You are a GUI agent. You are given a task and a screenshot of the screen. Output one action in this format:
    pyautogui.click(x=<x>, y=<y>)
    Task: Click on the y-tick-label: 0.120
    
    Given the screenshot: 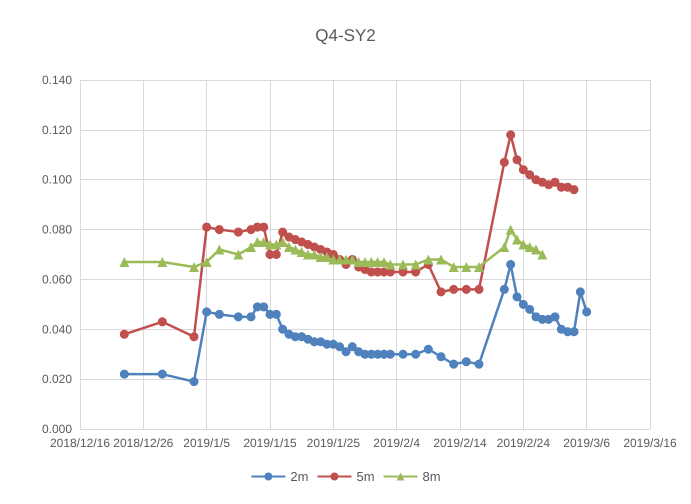 What is the action you would take?
    pyautogui.click(x=57, y=129)
    